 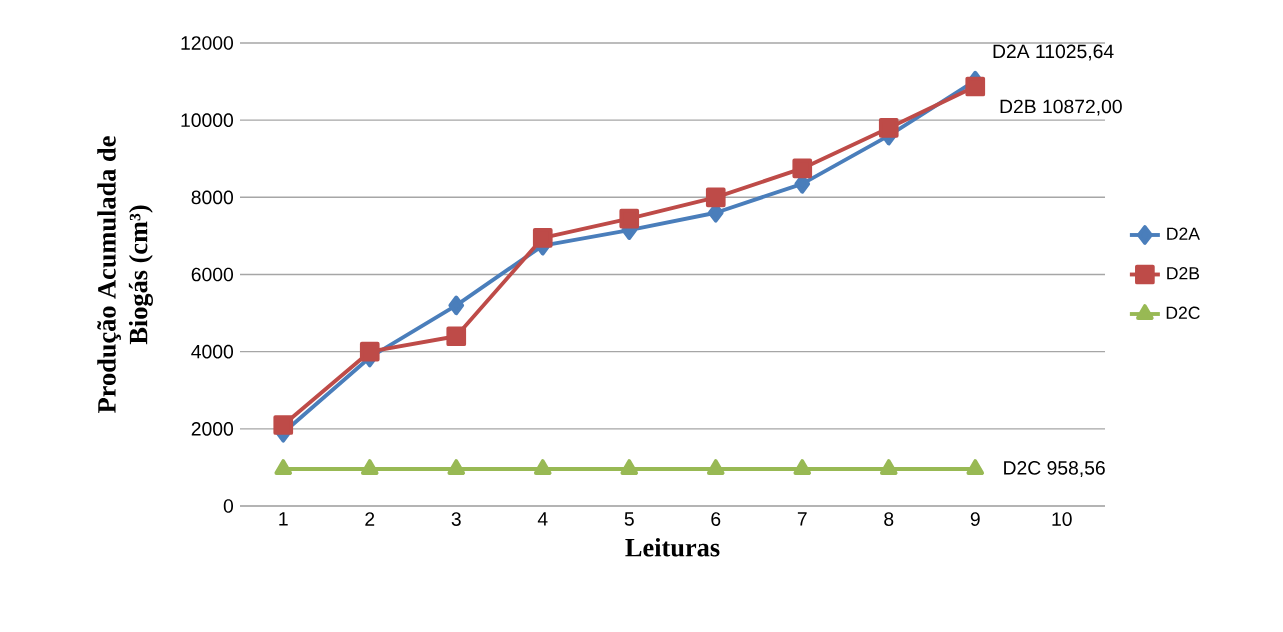 I want to click on x-tick-label: 10, so click(x=1062, y=519).